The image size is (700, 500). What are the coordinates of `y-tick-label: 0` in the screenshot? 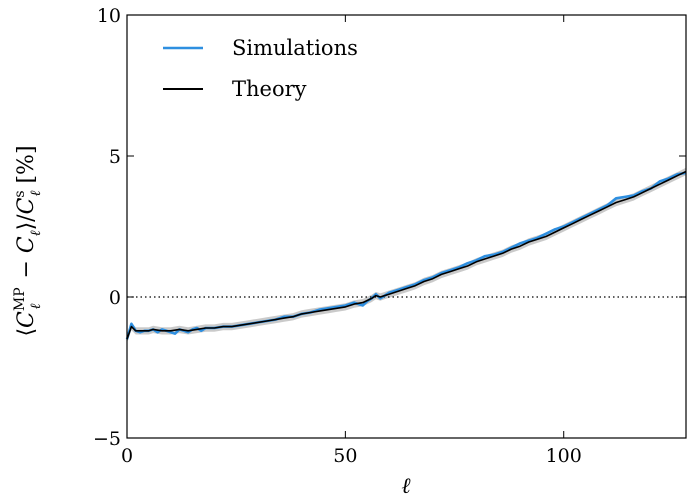 It's located at (115, 298).